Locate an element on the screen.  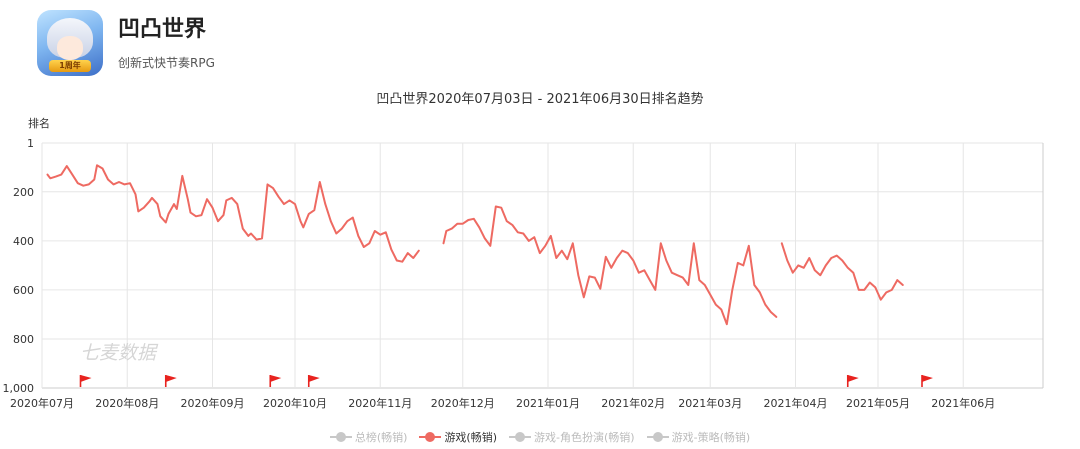
y-tick-label: 200 is located at coordinates (23, 192).